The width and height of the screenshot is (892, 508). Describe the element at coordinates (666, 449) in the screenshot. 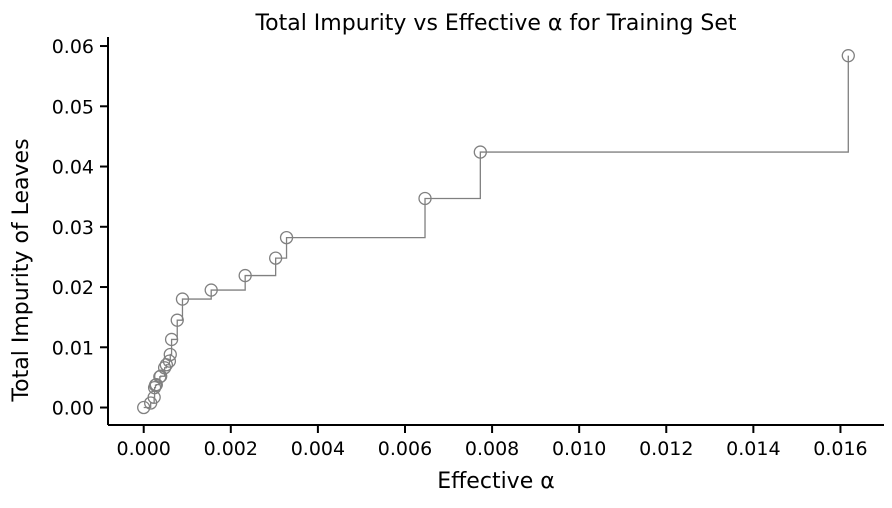

I see `x-tick-label: 0.012` at that location.